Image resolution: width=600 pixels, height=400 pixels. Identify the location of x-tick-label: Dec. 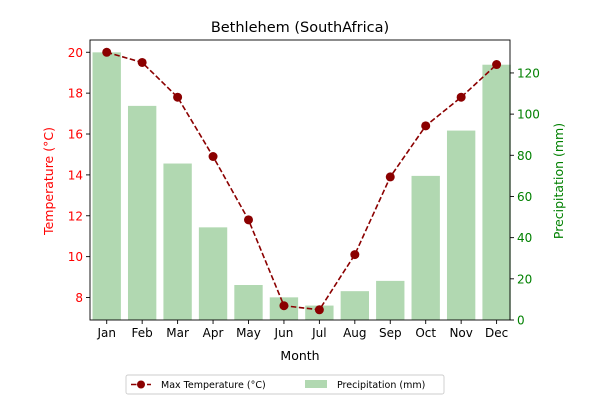
(496, 333).